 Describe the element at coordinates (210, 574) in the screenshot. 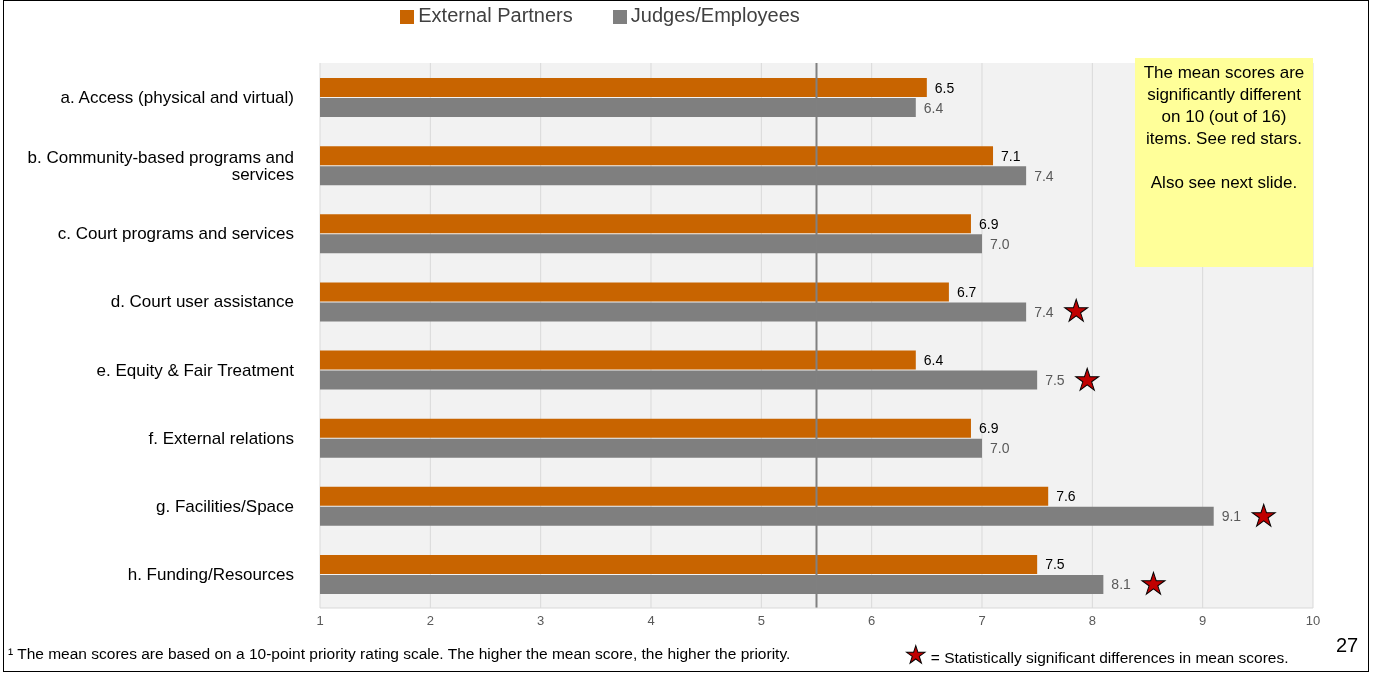

I see `y-tick-label: h. Funding/Resources` at that location.